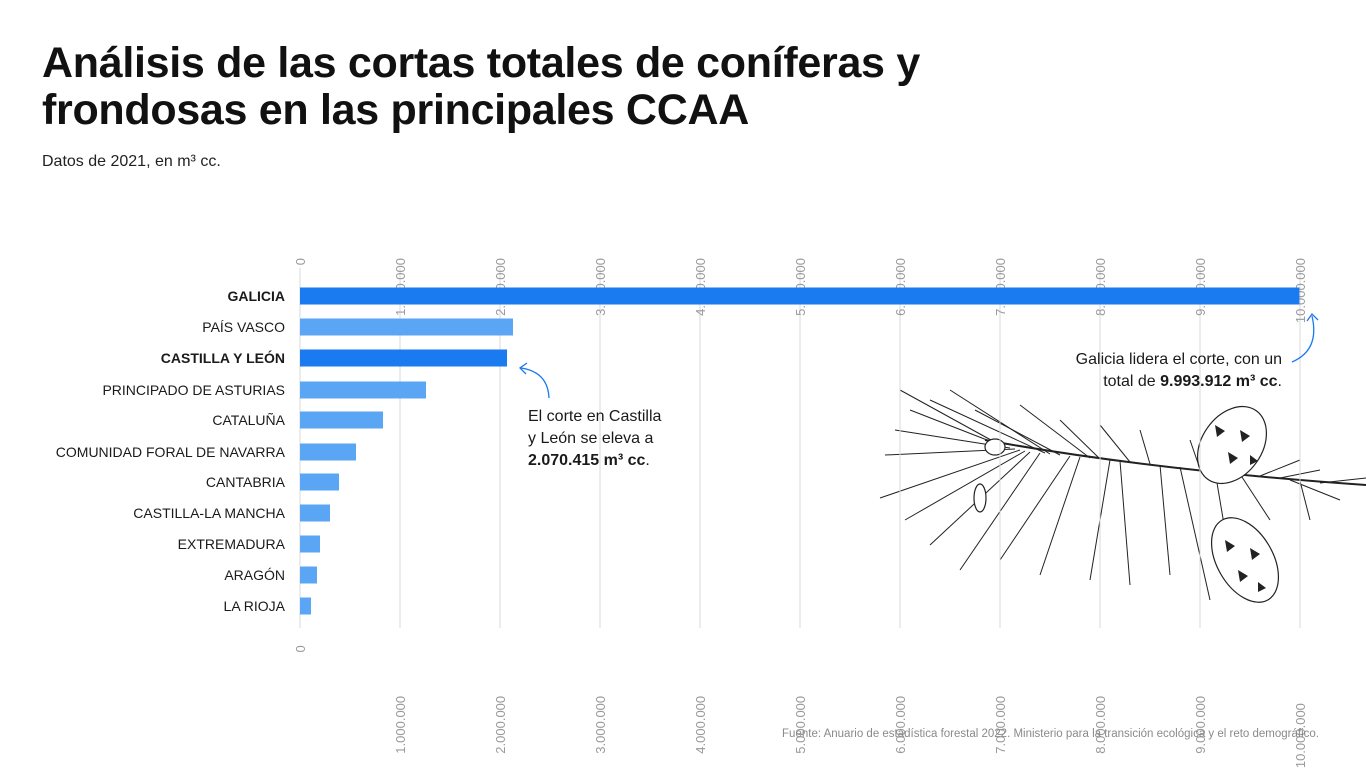 The width and height of the screenshot is (1366, 768). What do you see at coordinates (248, 420) in the screenshot?
I see `category-label: CATALUÑA` at bounding box center [248, 420].